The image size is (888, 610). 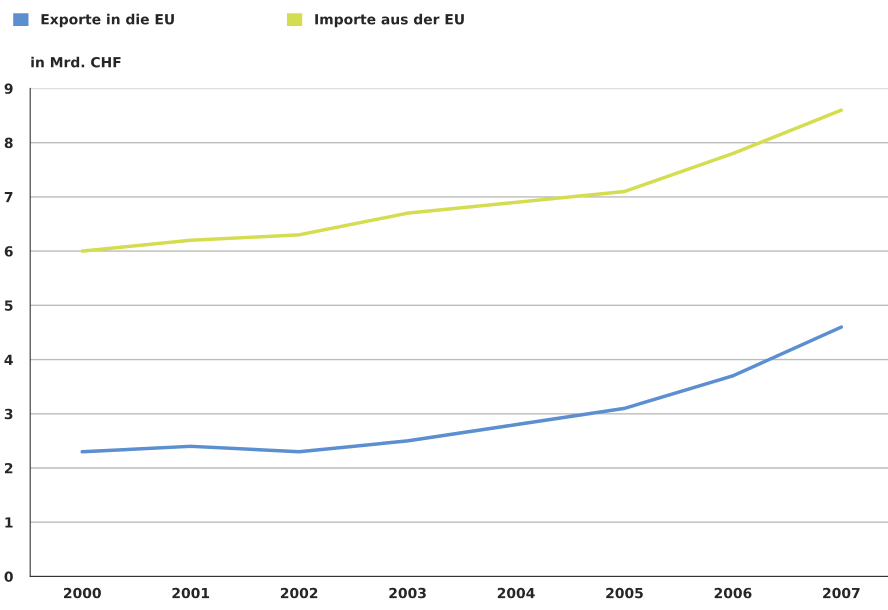 What do you see at coordinates (624, 593) in the screenshot?
I see `x-tick-label: 2005` at bounding box center [624, 593].